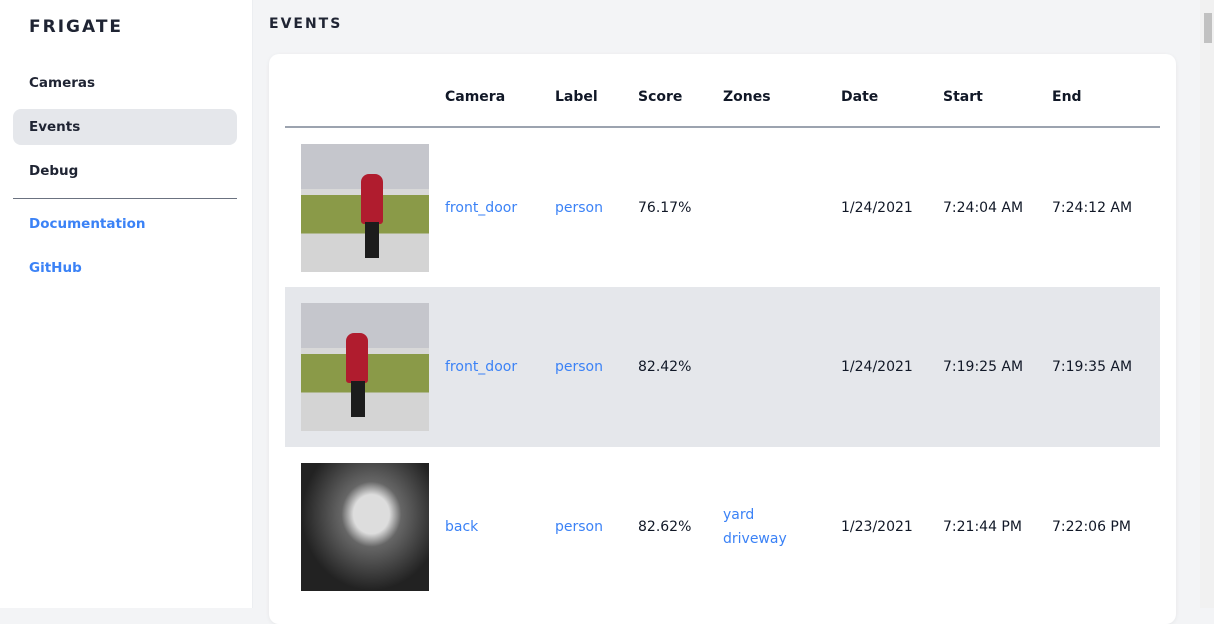 The image size is (1214, 624). I want to click on header-start: Start, so click(997, 91).